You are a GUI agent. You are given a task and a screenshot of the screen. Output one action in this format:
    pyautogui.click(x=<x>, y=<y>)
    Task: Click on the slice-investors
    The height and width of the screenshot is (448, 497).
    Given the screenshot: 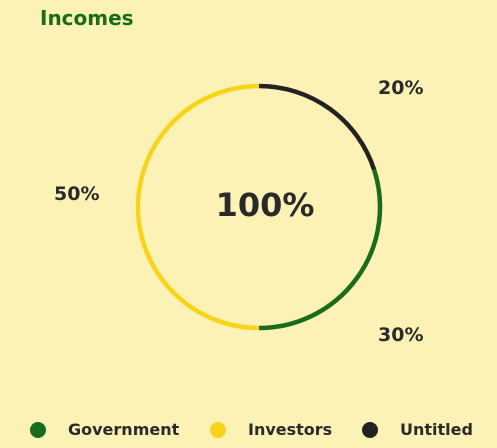 What is the action you would take?
    pyautogui.click(x=197, y=207)
    